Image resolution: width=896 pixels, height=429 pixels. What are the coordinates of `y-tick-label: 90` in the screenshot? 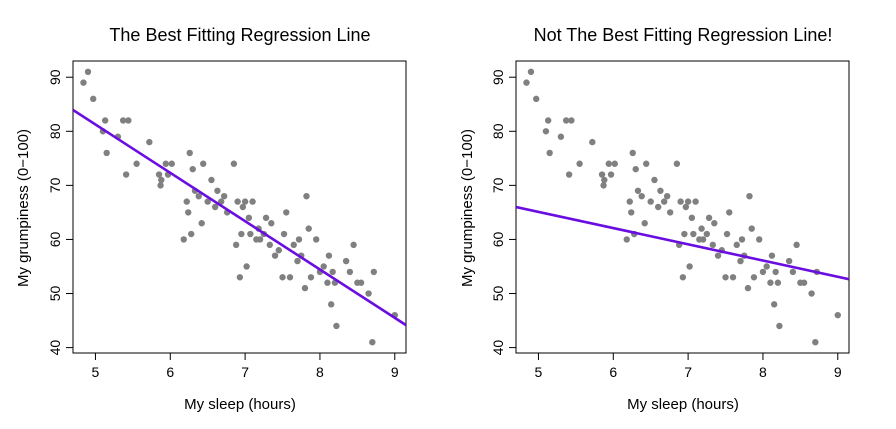 It's located at (498, 77).